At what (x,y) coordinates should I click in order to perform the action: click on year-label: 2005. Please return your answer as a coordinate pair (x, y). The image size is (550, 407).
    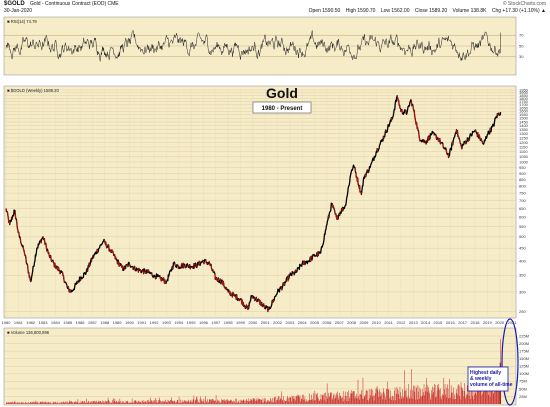
    Looking at the image, I should click on (315, 322).